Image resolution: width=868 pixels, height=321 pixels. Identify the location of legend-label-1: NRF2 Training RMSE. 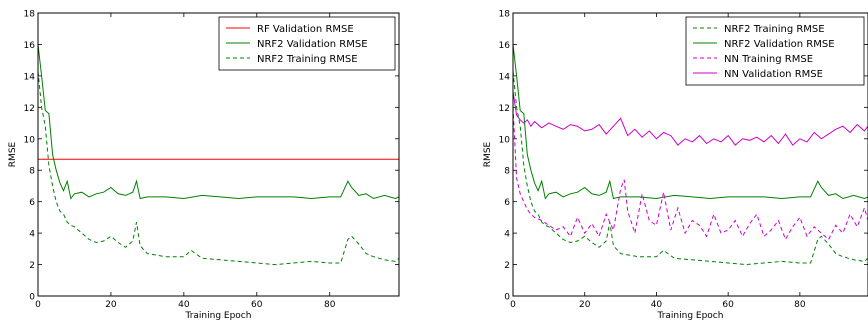
(774, 29).